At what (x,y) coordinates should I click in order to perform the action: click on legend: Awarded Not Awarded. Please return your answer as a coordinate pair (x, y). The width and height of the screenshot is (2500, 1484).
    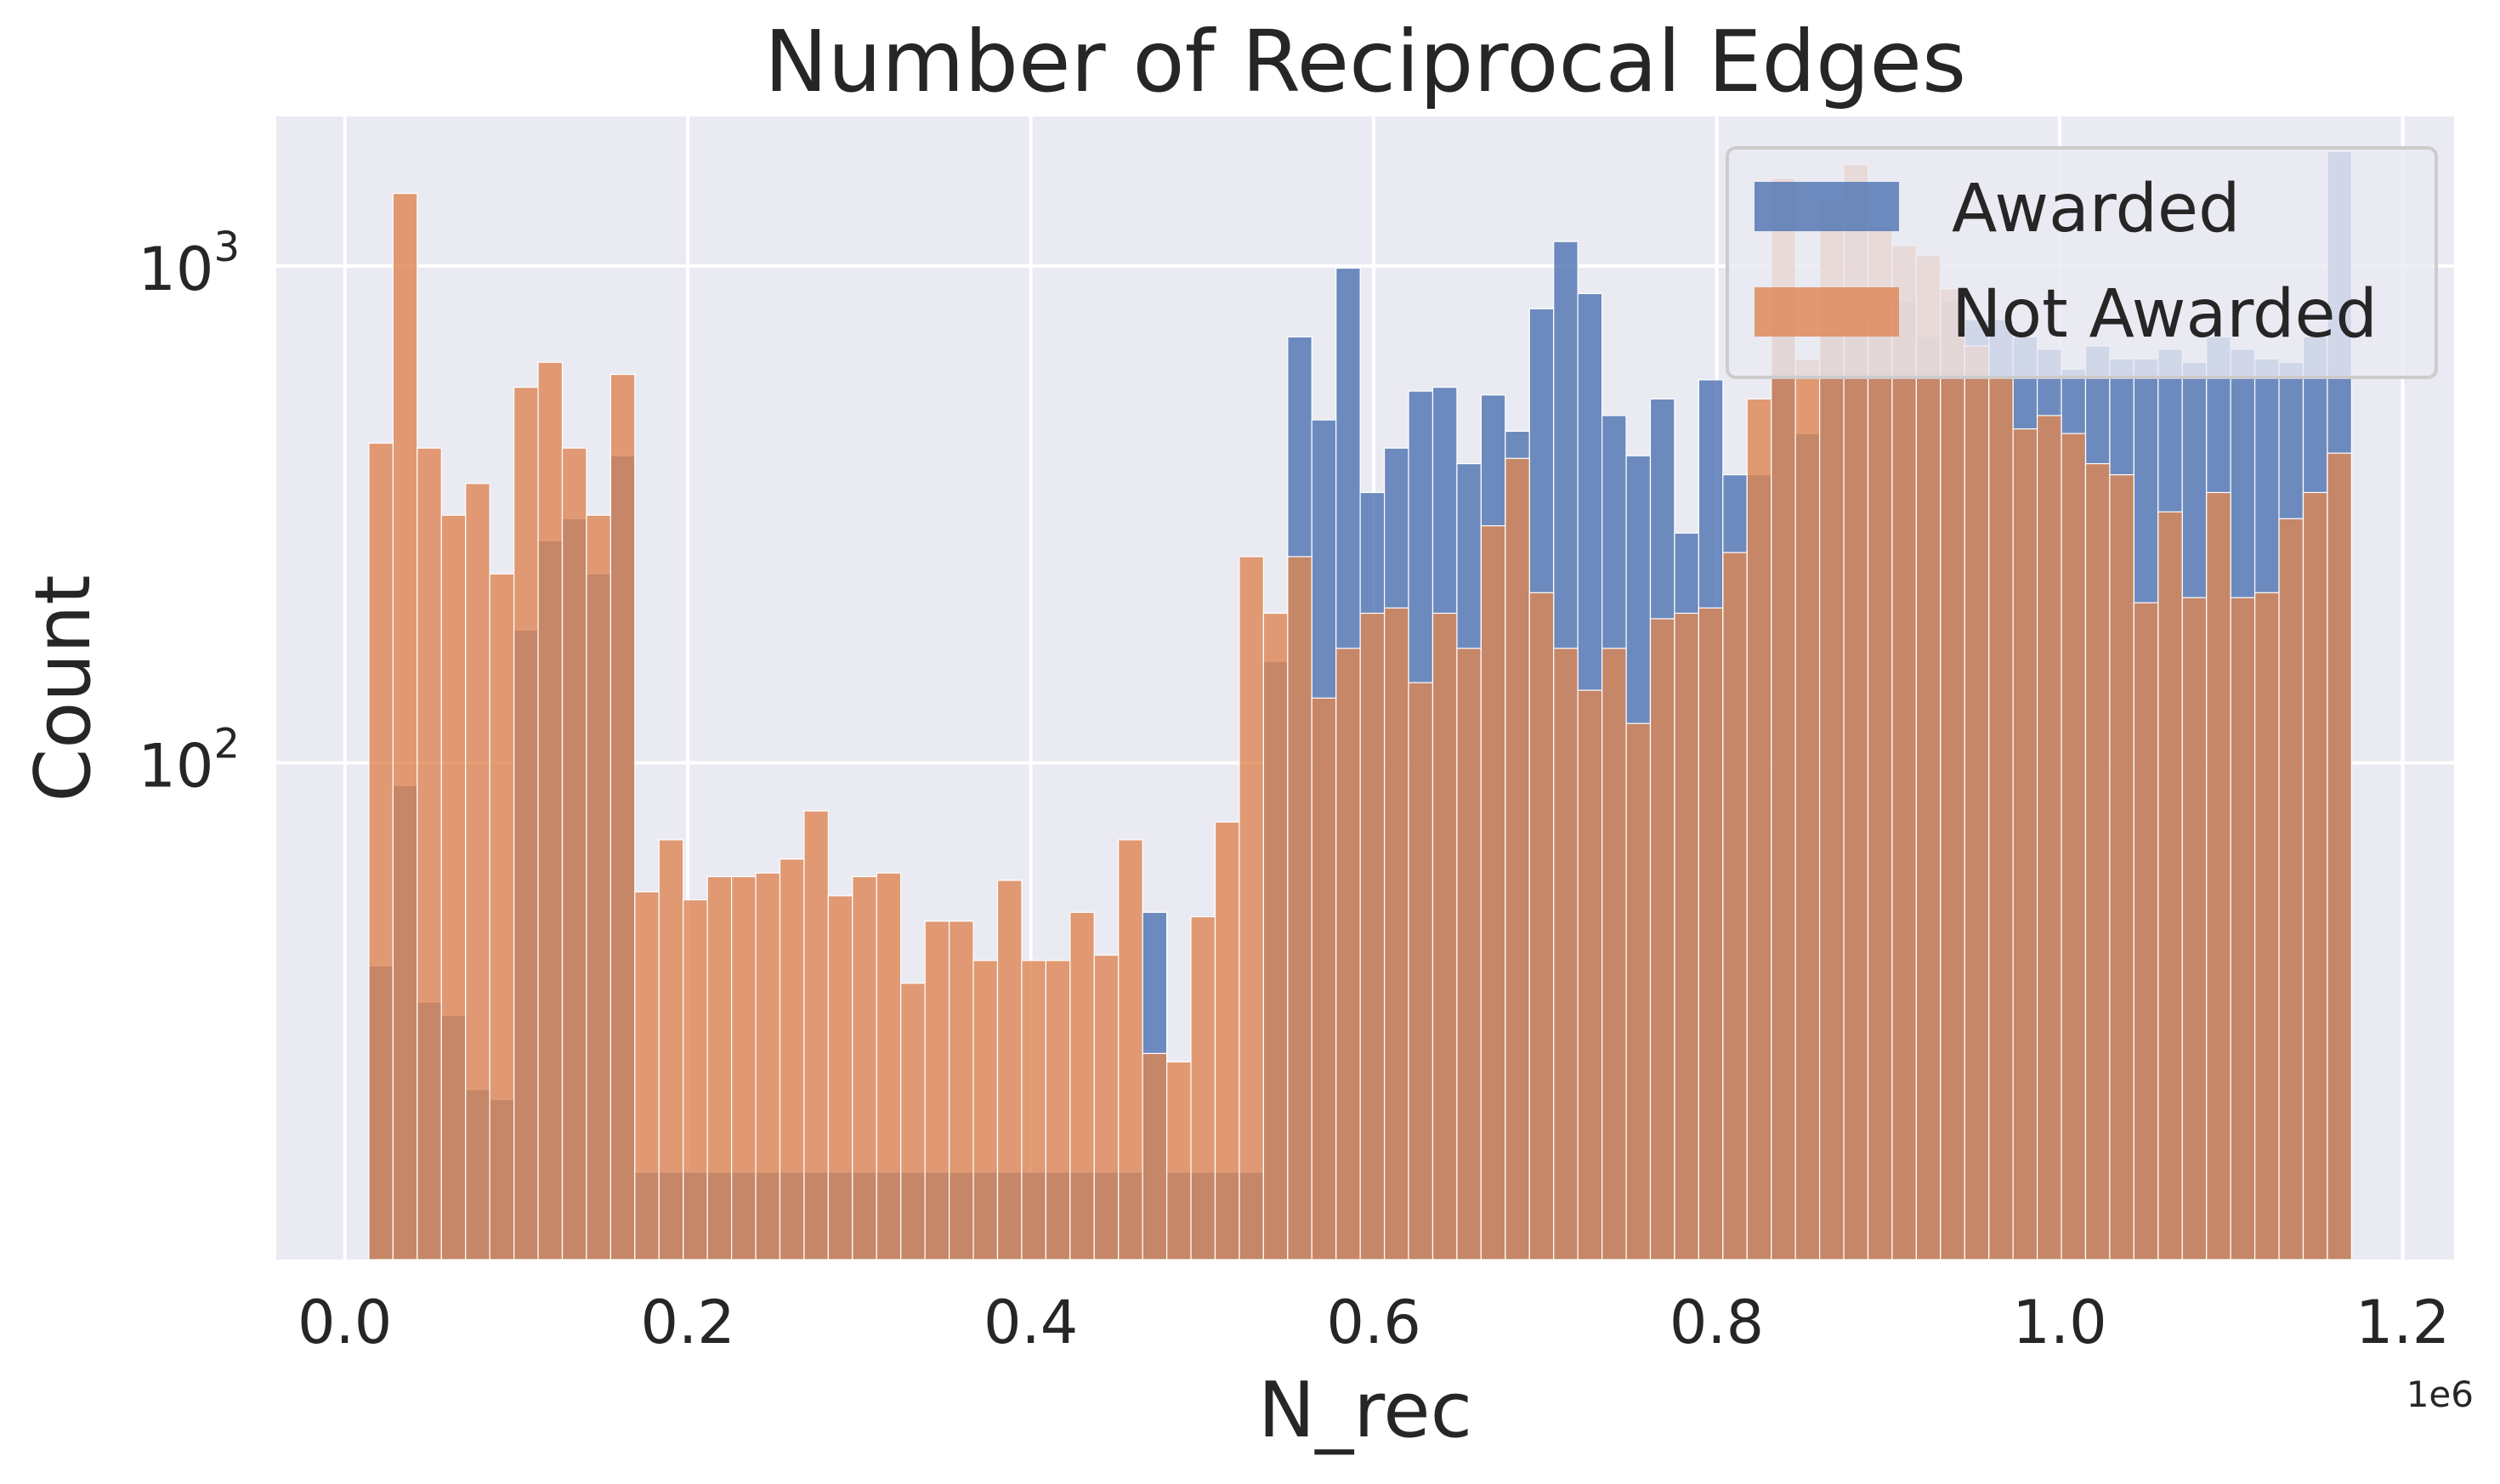
    Looking at the image, I should click on (2082, 262).